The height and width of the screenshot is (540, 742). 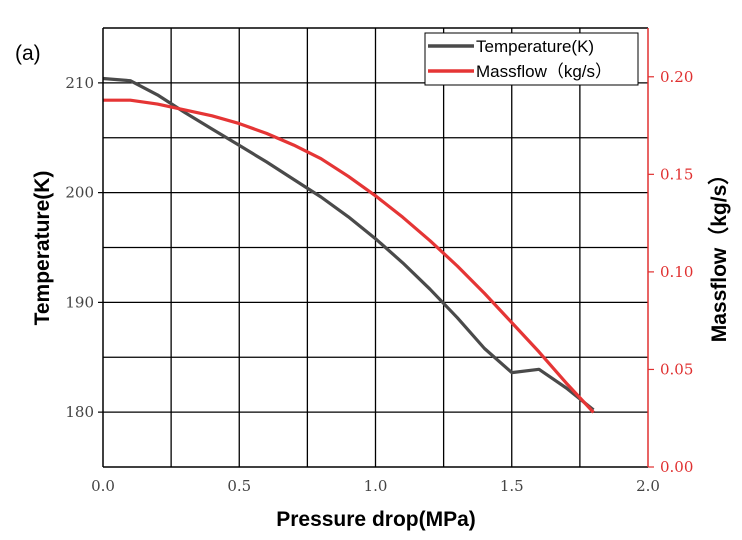 What do you see at coordinates (676, 77) in the screenshot?
I see `y2-tick-label: 0.20` at bounding box center [676, 77].